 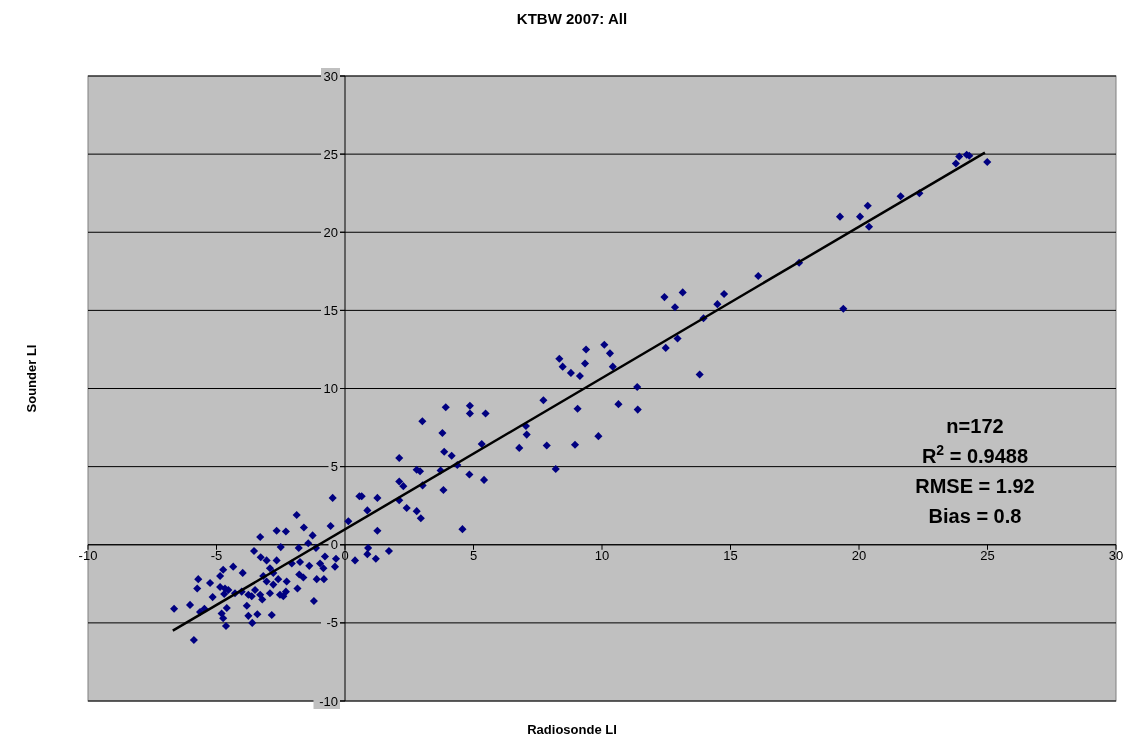 What do you see at coordinates (1116, 556) in the screenshot?
I see `x-tick-label: 30` at bounding box center [1116, 556].